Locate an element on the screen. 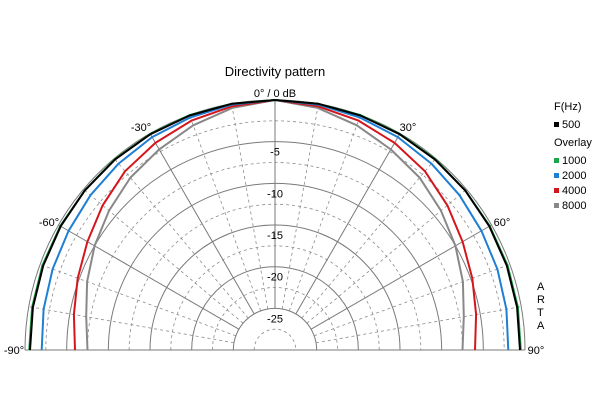  legend-entry-2000: 2000 is located at coordinates (574, 176).